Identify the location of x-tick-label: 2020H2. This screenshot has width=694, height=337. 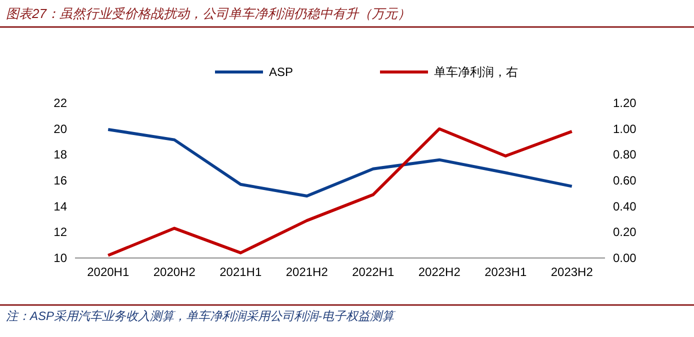
(174, 272).